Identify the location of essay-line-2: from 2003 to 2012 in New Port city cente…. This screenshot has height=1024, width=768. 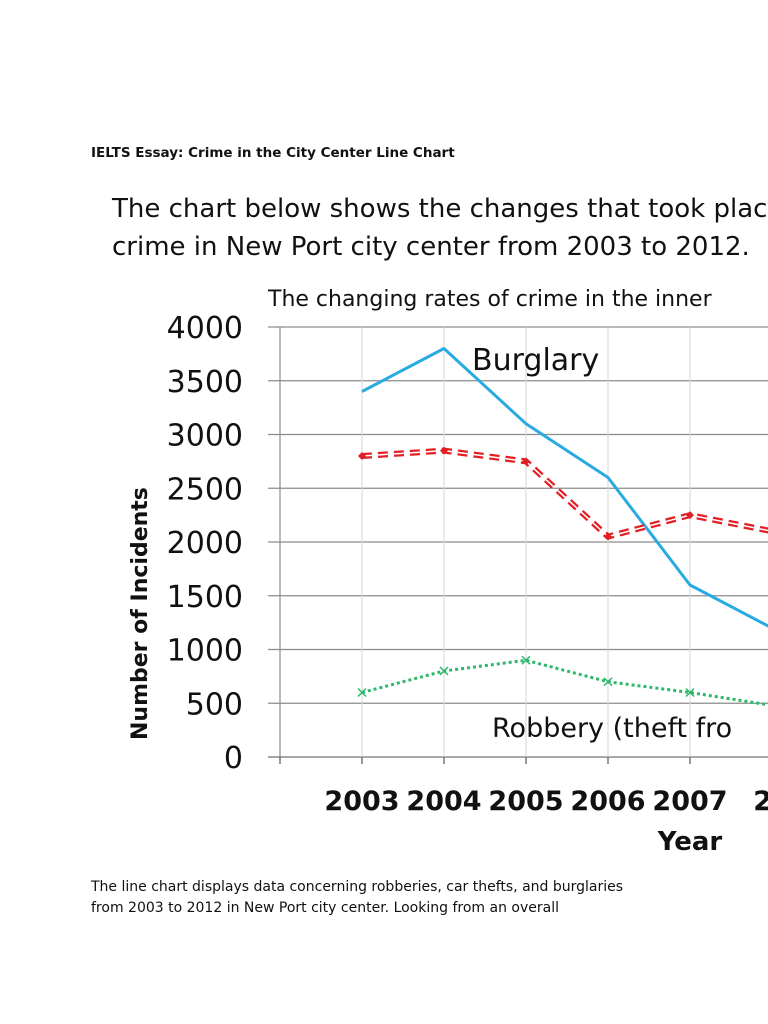
(325, 908).